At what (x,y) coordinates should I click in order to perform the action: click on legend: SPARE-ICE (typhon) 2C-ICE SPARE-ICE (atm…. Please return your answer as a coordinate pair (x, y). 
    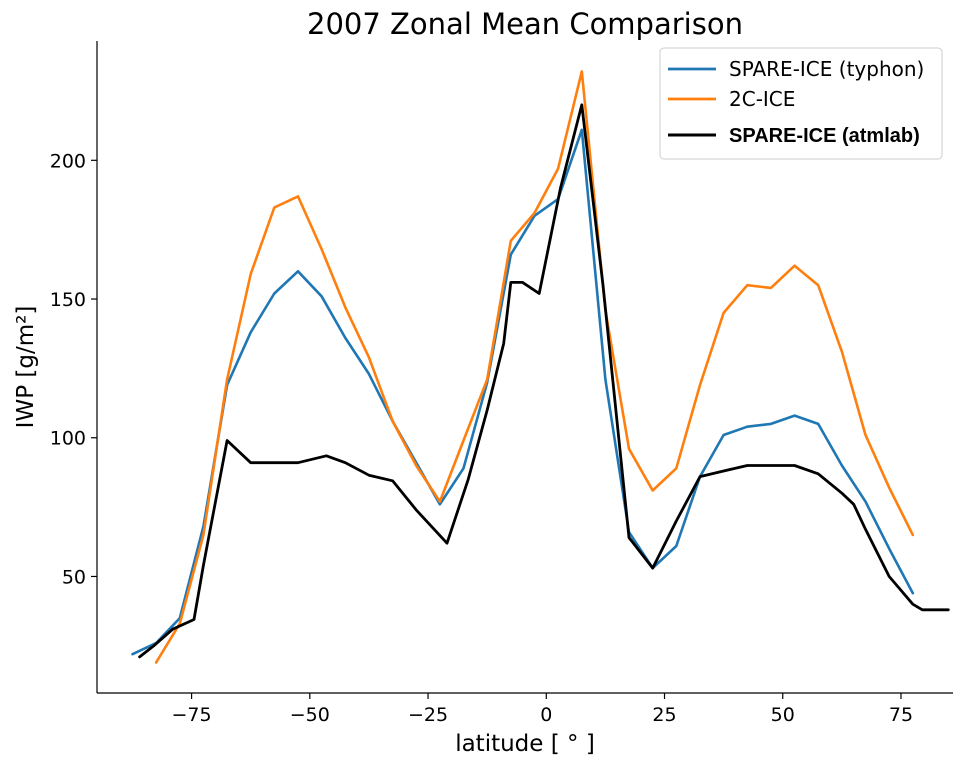
    Looking at the image, I should click on (801, 103).